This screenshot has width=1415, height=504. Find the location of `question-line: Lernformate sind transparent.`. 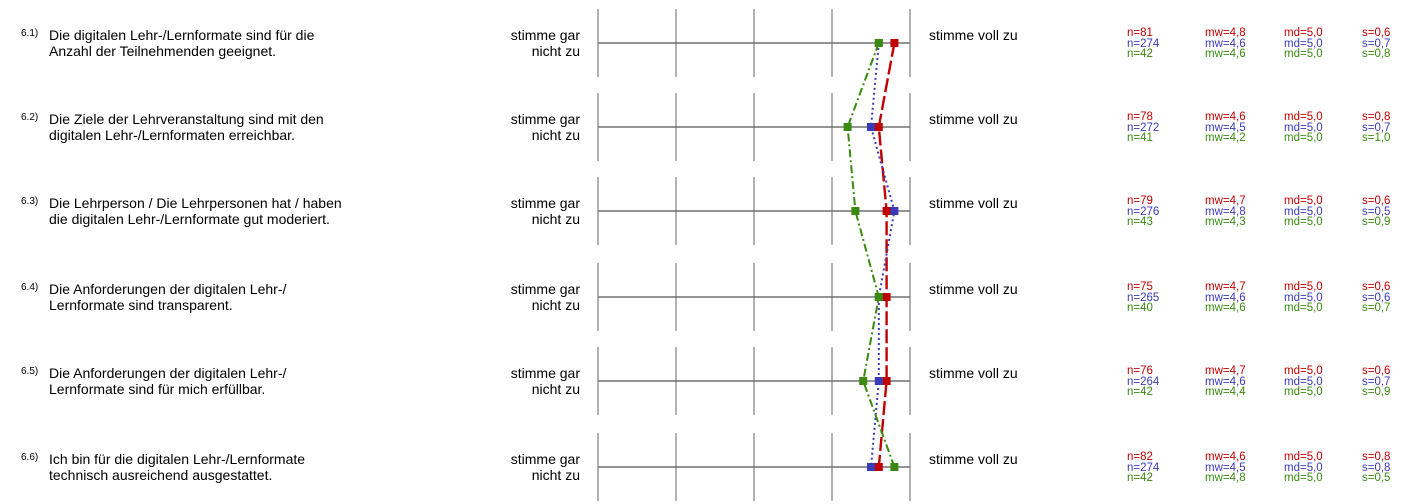

question-line: Lernformate sind transparent. is located at coordinates (141, 304).